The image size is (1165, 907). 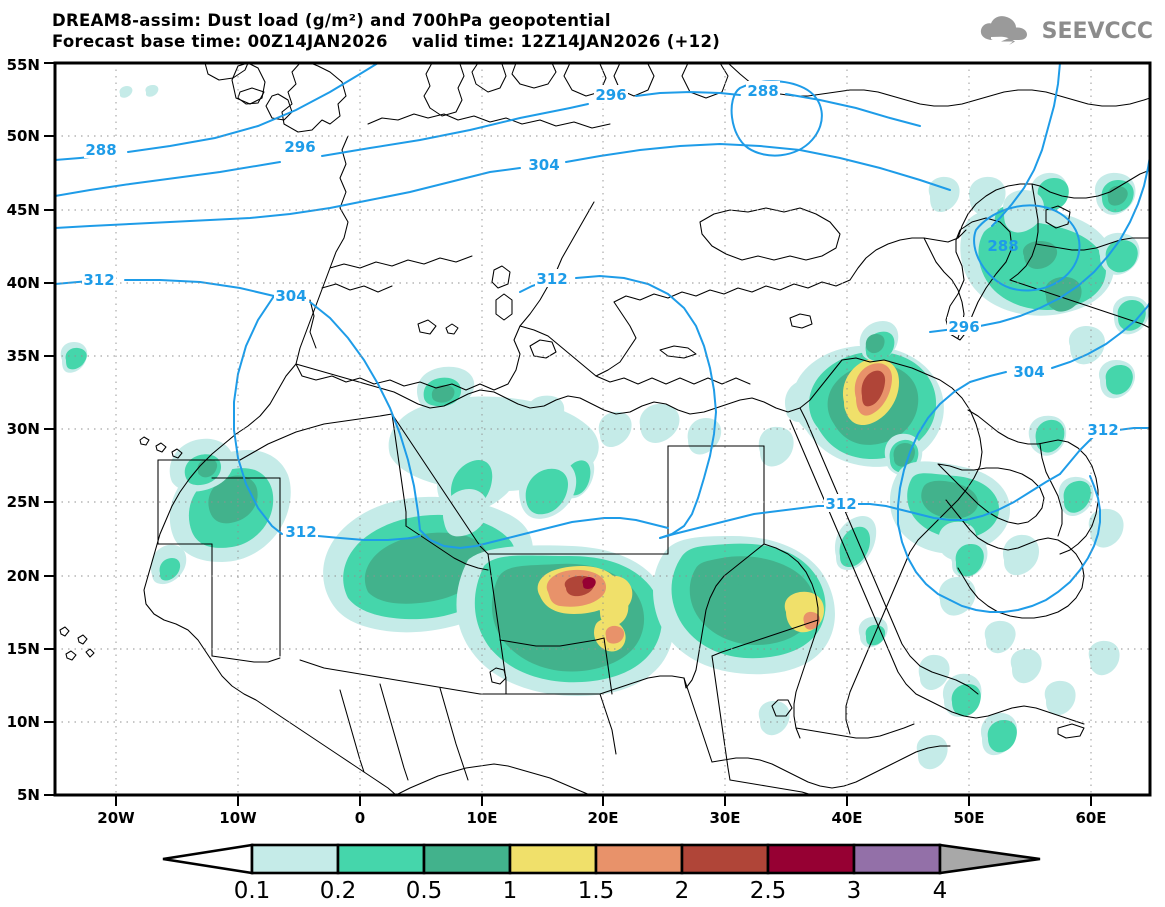 What do you see at coordinates (724, 818) in the screenshot?
I see `x-tick-label: 30E` at bounding box center [724, 818].